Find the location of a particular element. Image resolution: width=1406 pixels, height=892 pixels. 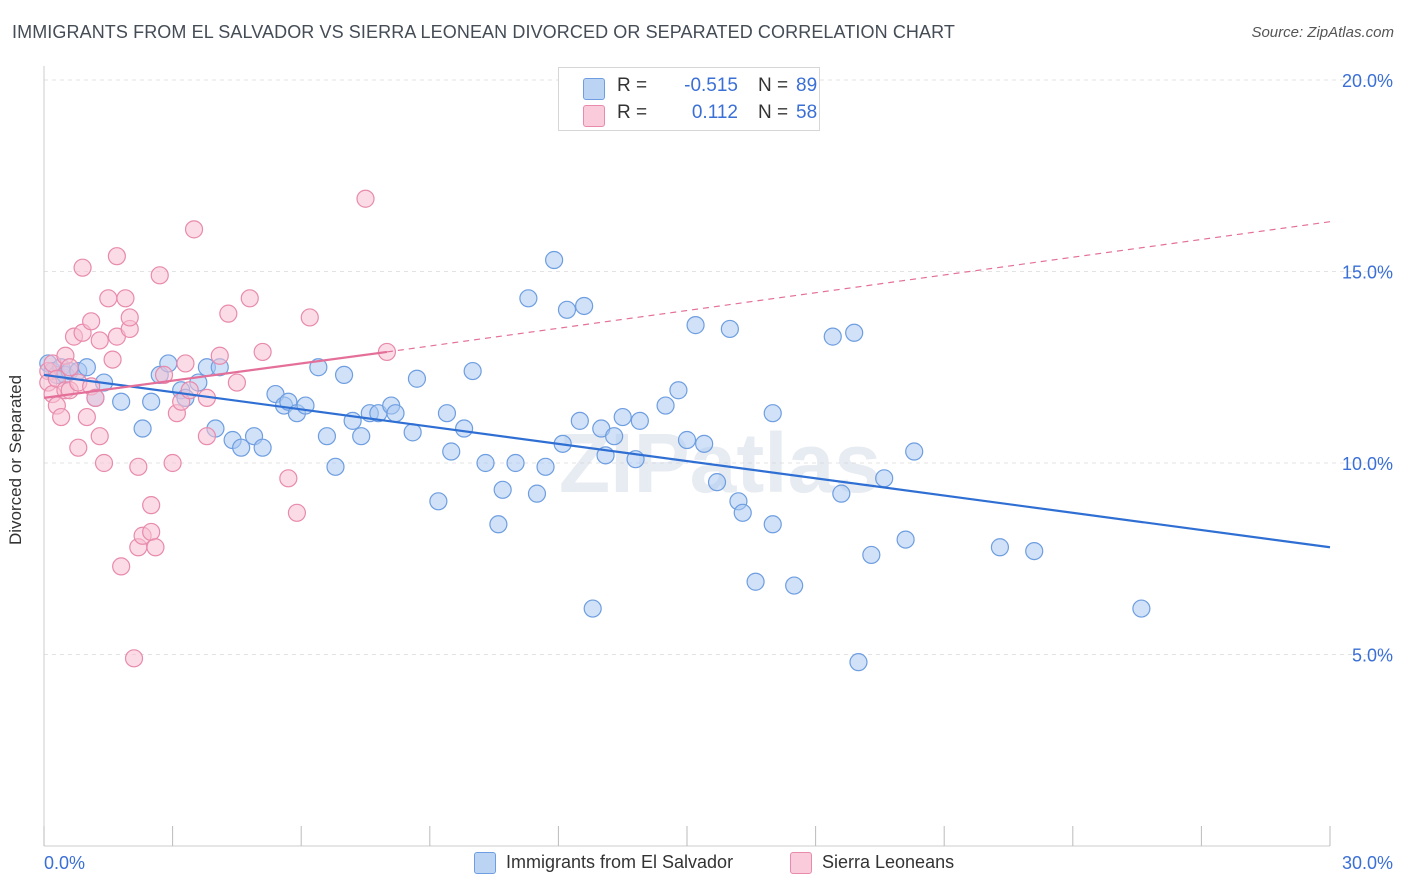

bottom-legend-label: Immigrants from El Salvador is located at coordinates (620, 862).